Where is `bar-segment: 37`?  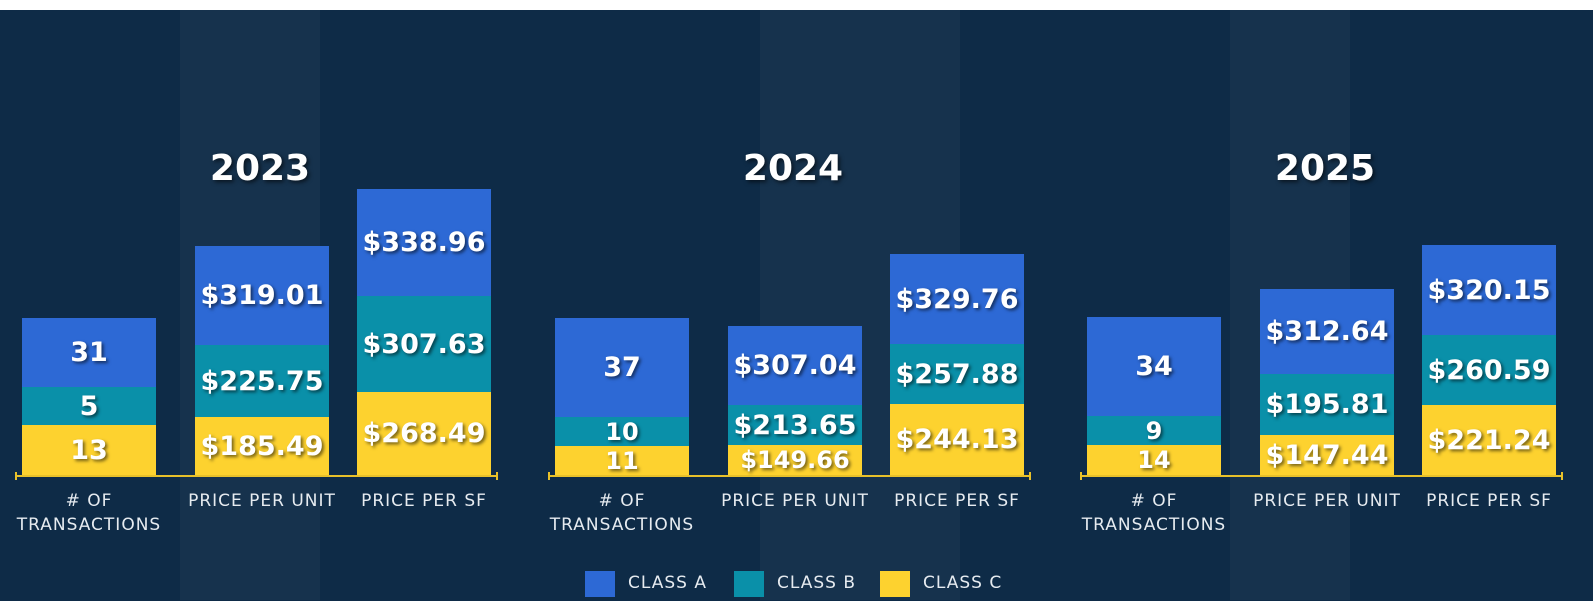
bar-segment: 37 is located at coordinates (622, 367).